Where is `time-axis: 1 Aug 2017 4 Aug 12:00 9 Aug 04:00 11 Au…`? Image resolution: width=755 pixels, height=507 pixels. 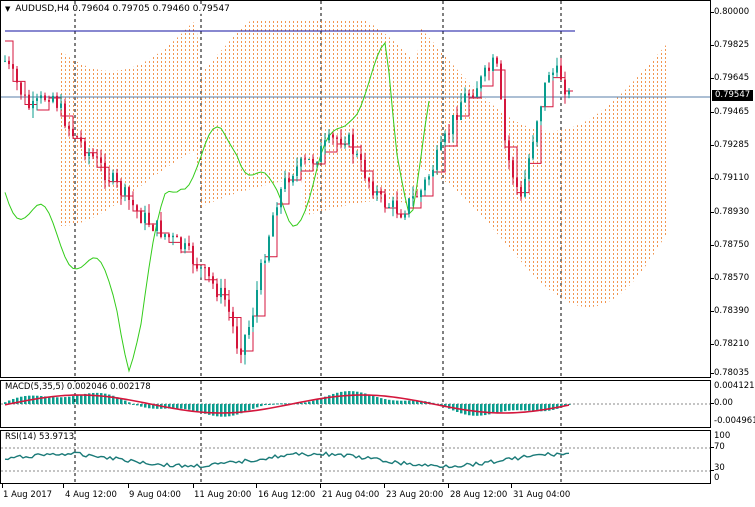 time-axis: 1 Aug 2017 4 Aug 12:00 9 Aug 04:00 11 Au… is located at coordinates (355, 495).